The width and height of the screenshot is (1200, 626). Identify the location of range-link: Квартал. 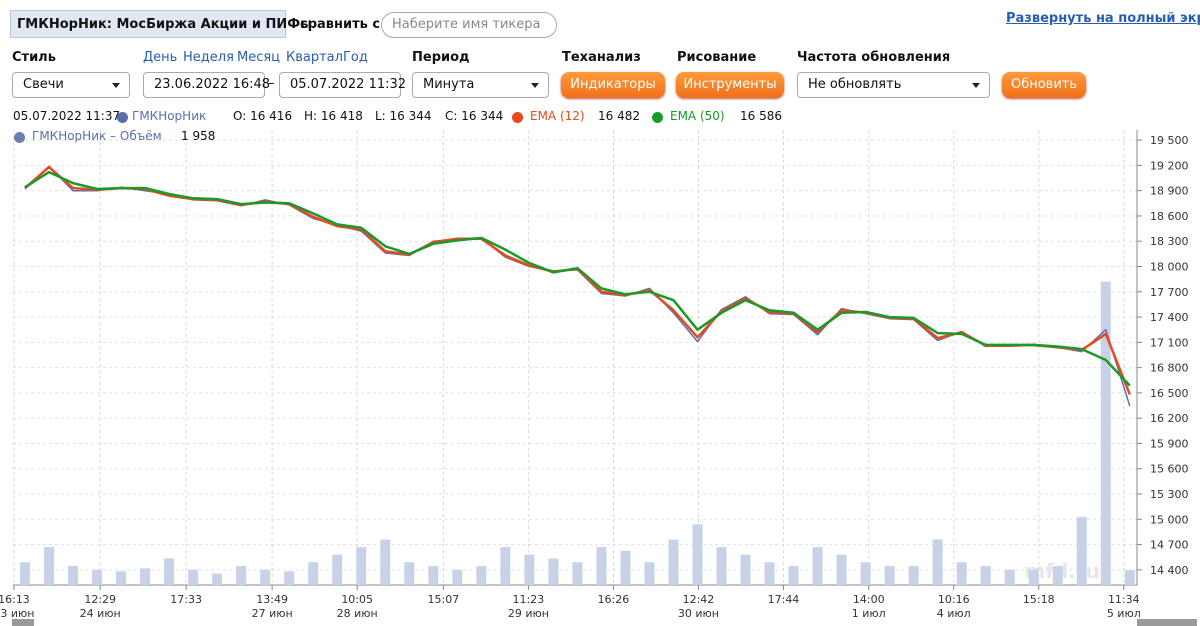
(314, 57).